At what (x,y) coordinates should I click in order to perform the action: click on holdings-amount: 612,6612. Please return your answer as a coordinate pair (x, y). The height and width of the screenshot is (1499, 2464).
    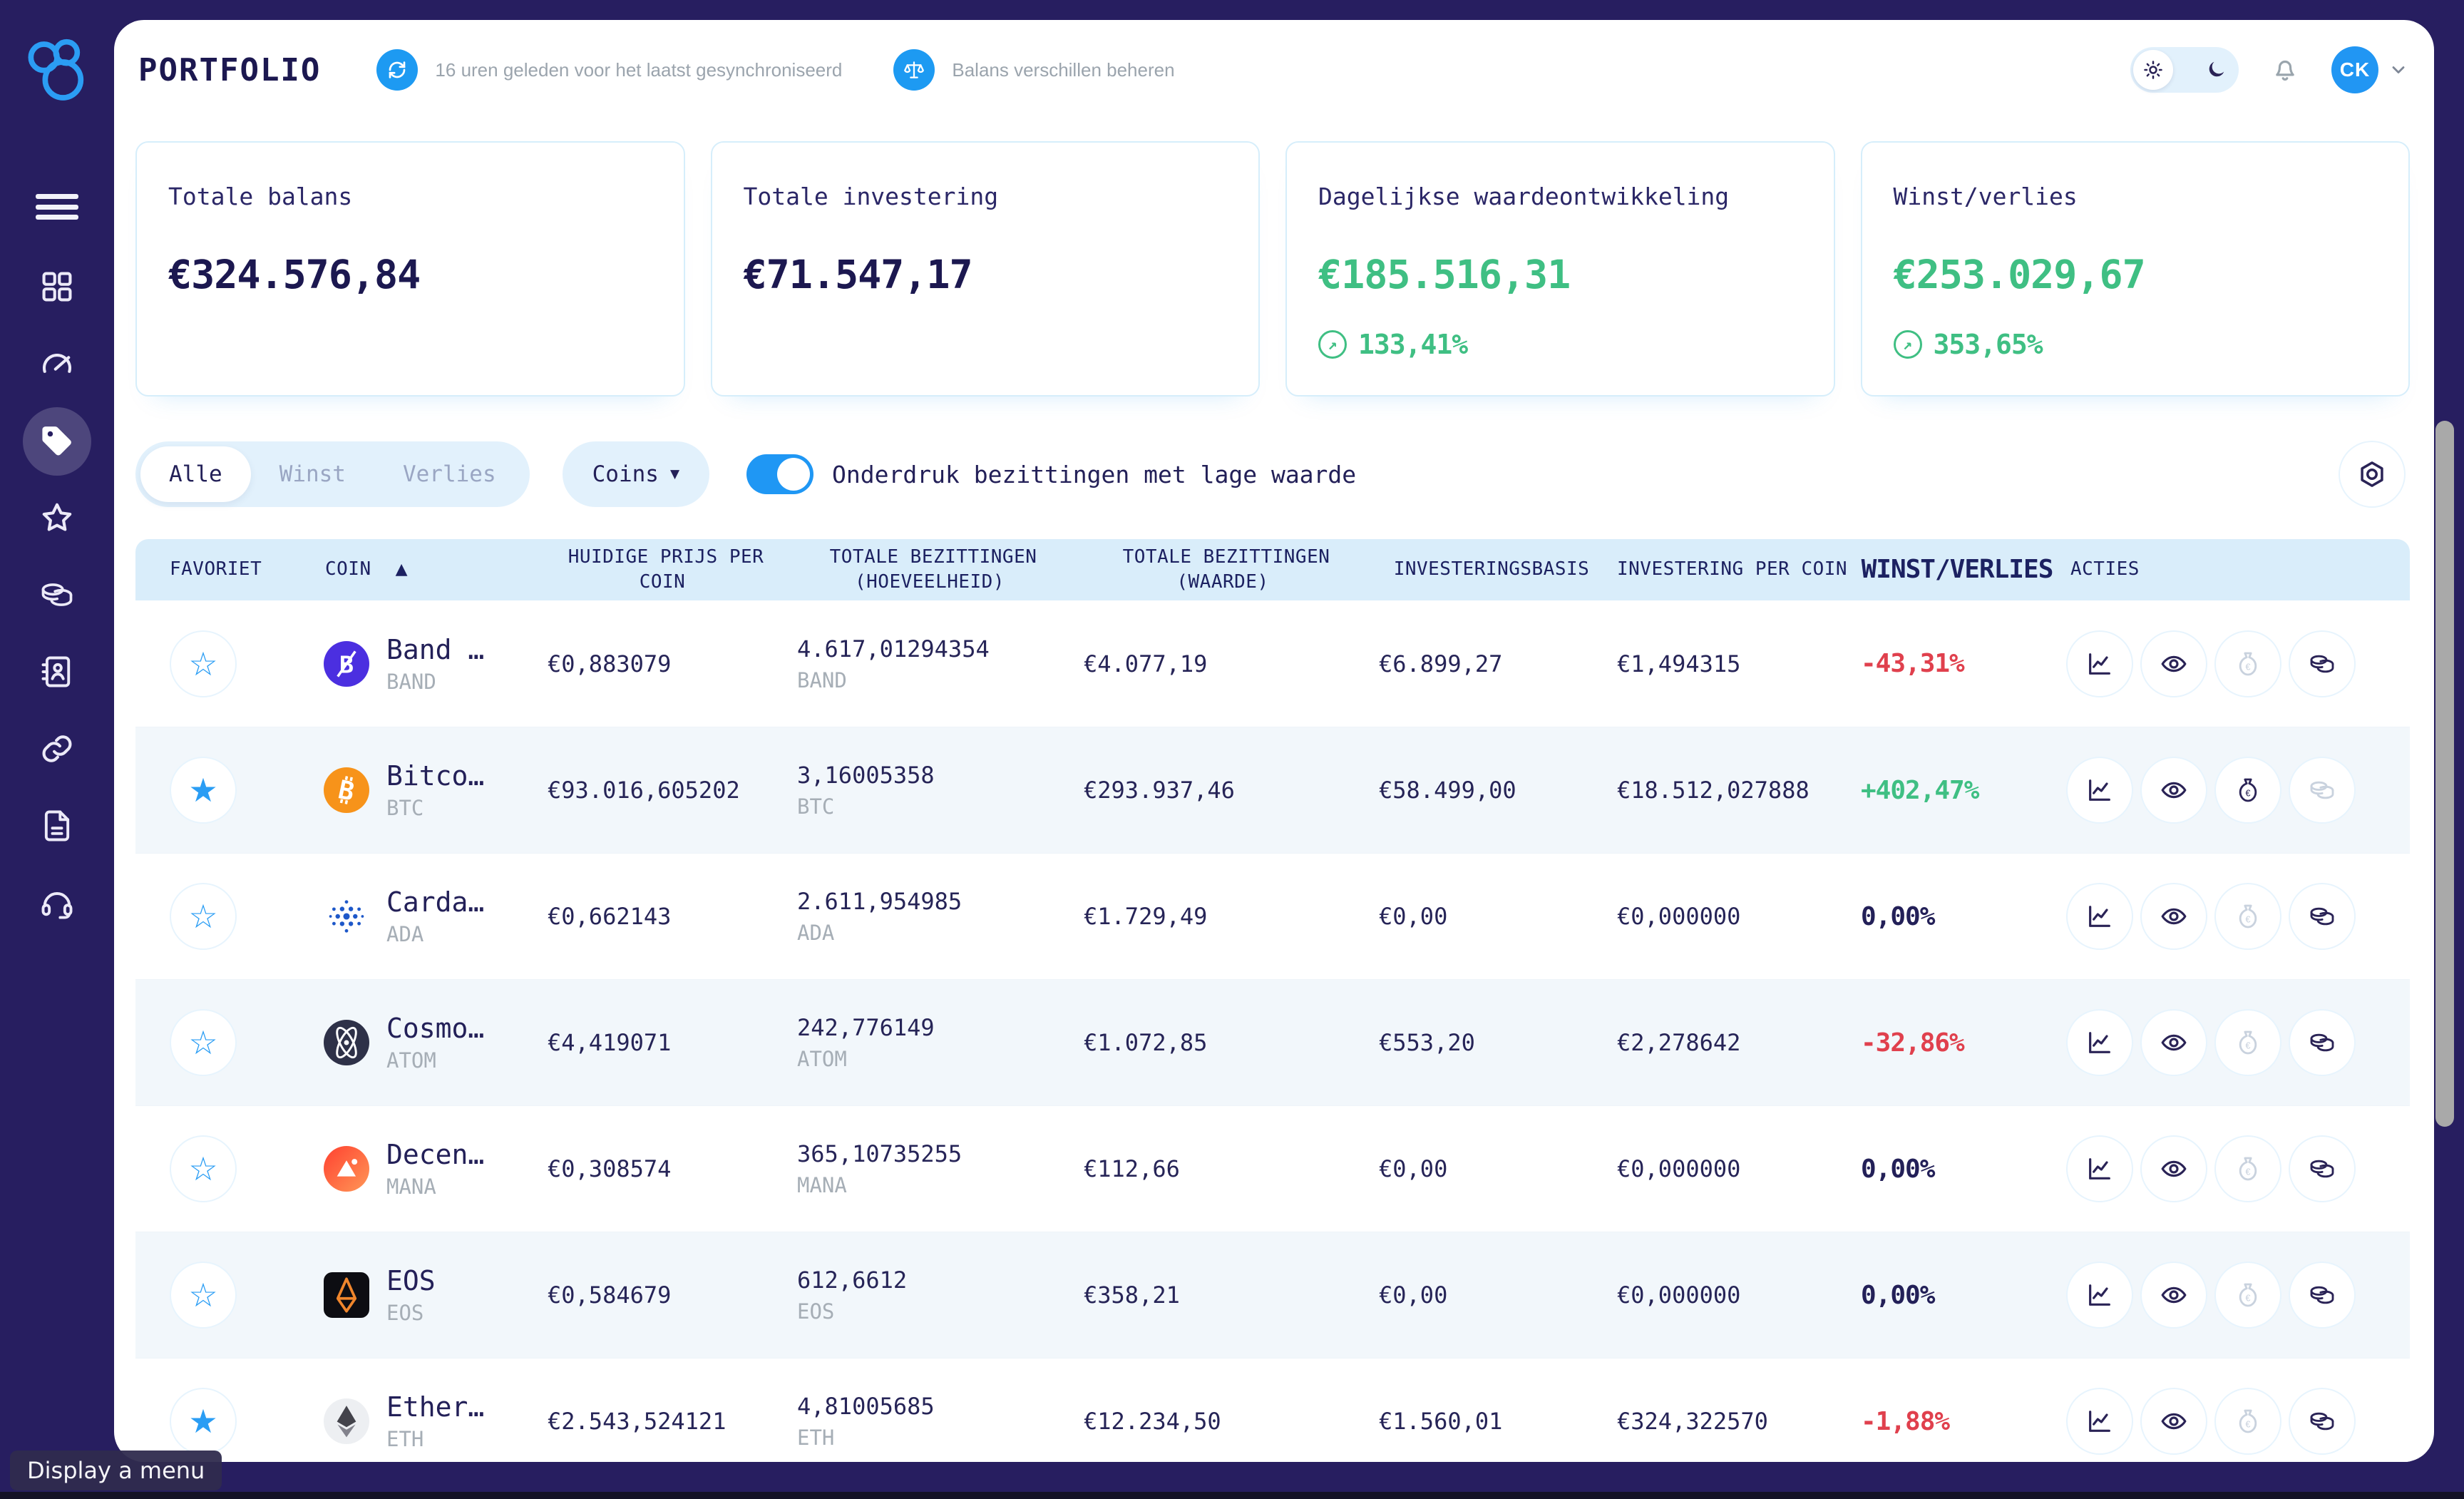
    Looking at the image, I should click on (852, 1280).